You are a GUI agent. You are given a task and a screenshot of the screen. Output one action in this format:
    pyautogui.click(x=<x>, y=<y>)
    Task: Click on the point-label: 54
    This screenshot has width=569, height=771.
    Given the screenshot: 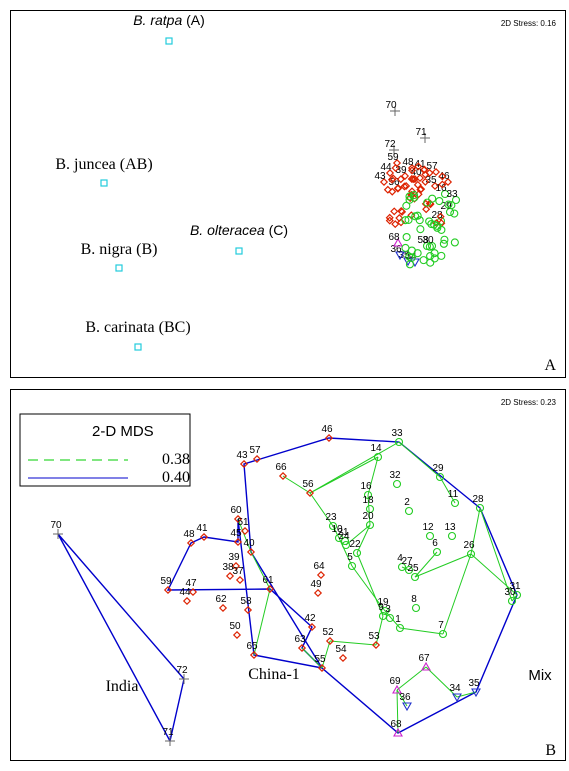 What is the action you would take?
    pyautogui.click(x=341, y=649)
    